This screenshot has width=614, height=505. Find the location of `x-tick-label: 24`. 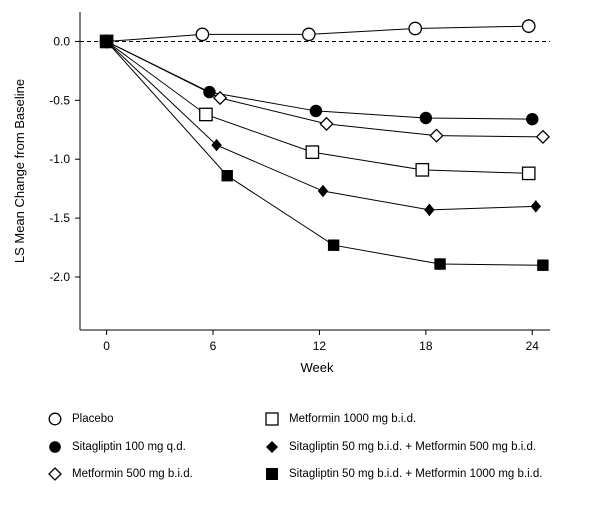

x-tick-label: 24 is located at coordinates (533, 346).